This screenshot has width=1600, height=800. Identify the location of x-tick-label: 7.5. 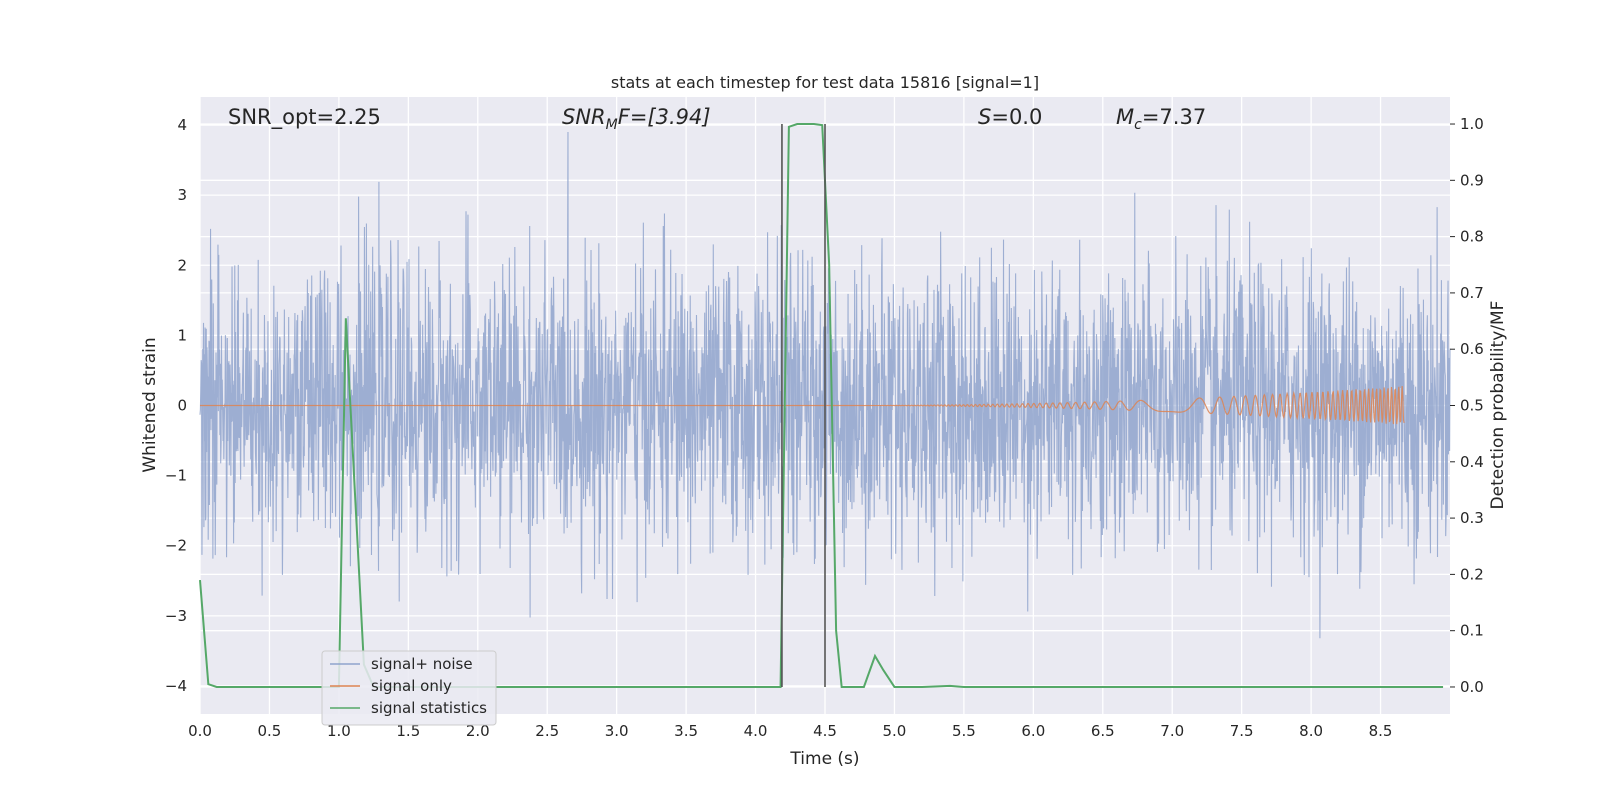
(1242, 731).